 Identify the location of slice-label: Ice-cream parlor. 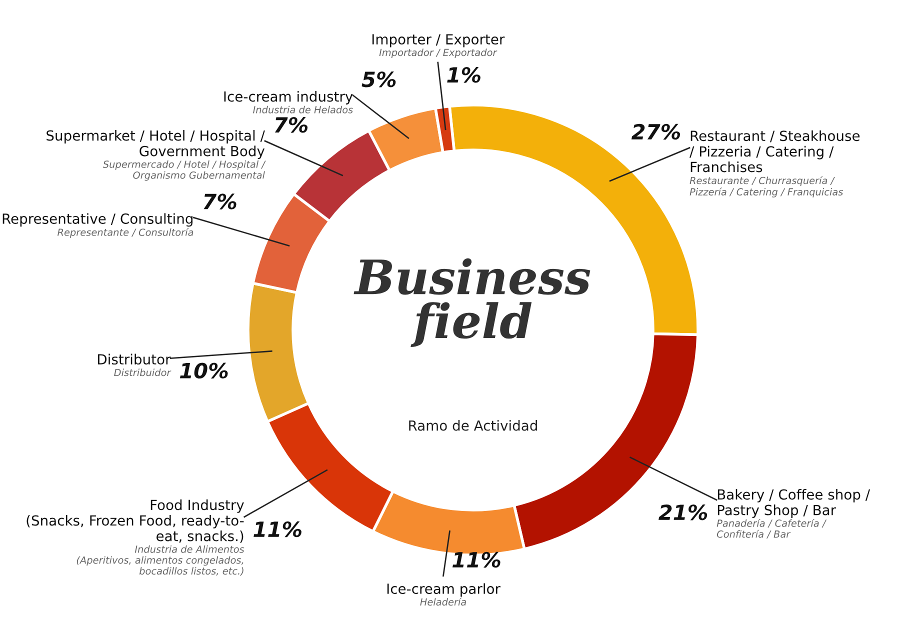
(443, 590).